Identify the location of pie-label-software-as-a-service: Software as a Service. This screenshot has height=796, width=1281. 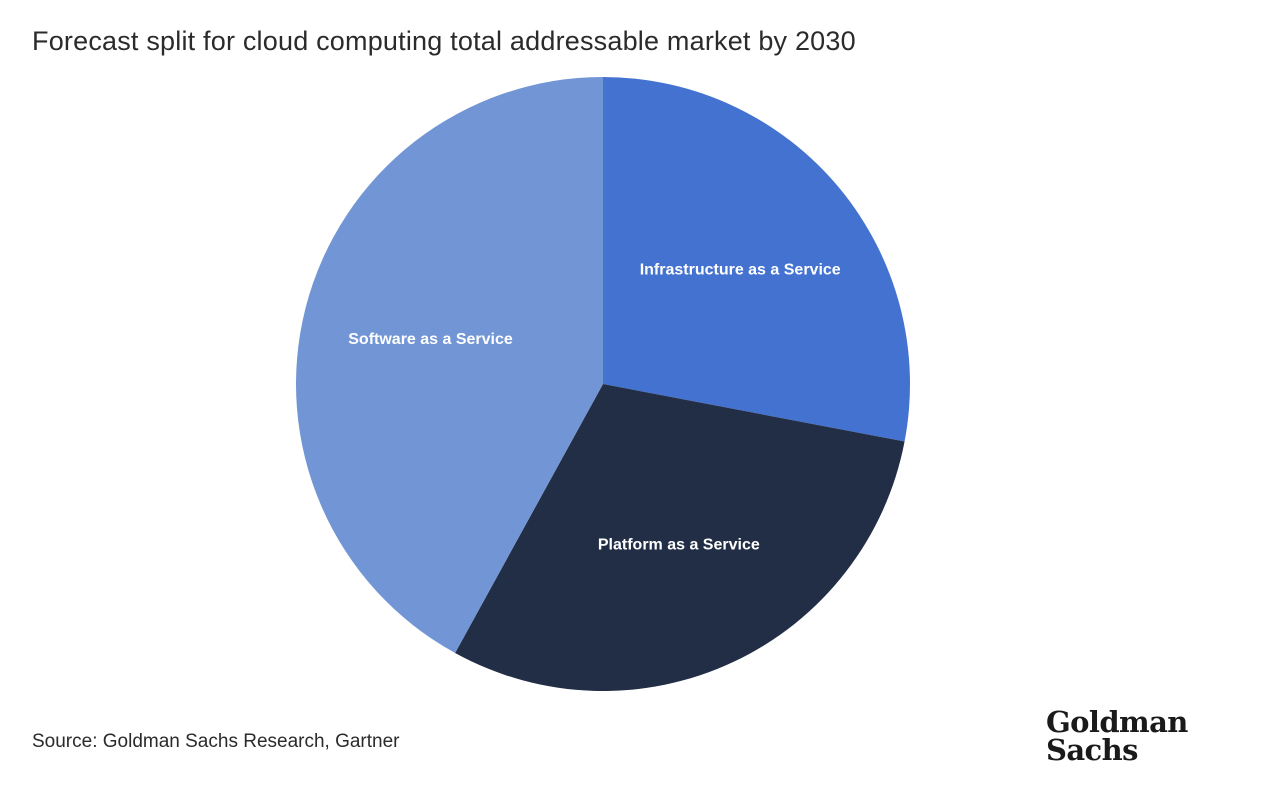
(430, 339).